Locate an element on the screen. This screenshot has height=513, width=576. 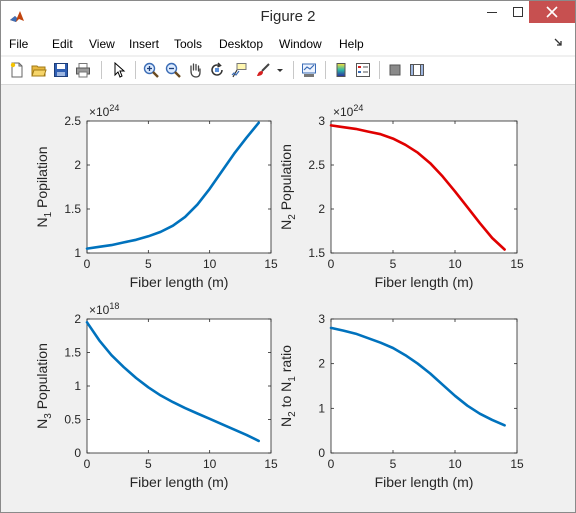
zoom-in-icon is located at coordinates (151, 70).